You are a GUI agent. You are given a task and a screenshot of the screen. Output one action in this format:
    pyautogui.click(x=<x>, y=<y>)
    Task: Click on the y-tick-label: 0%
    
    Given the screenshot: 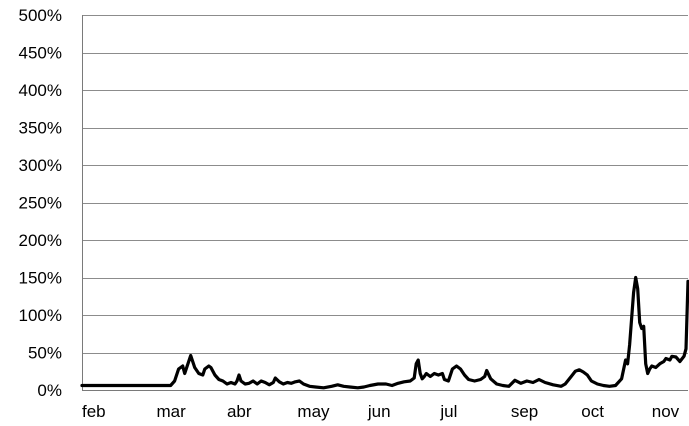 What is the action you would take?
    pyautogui.click(x=49, y=390)
    